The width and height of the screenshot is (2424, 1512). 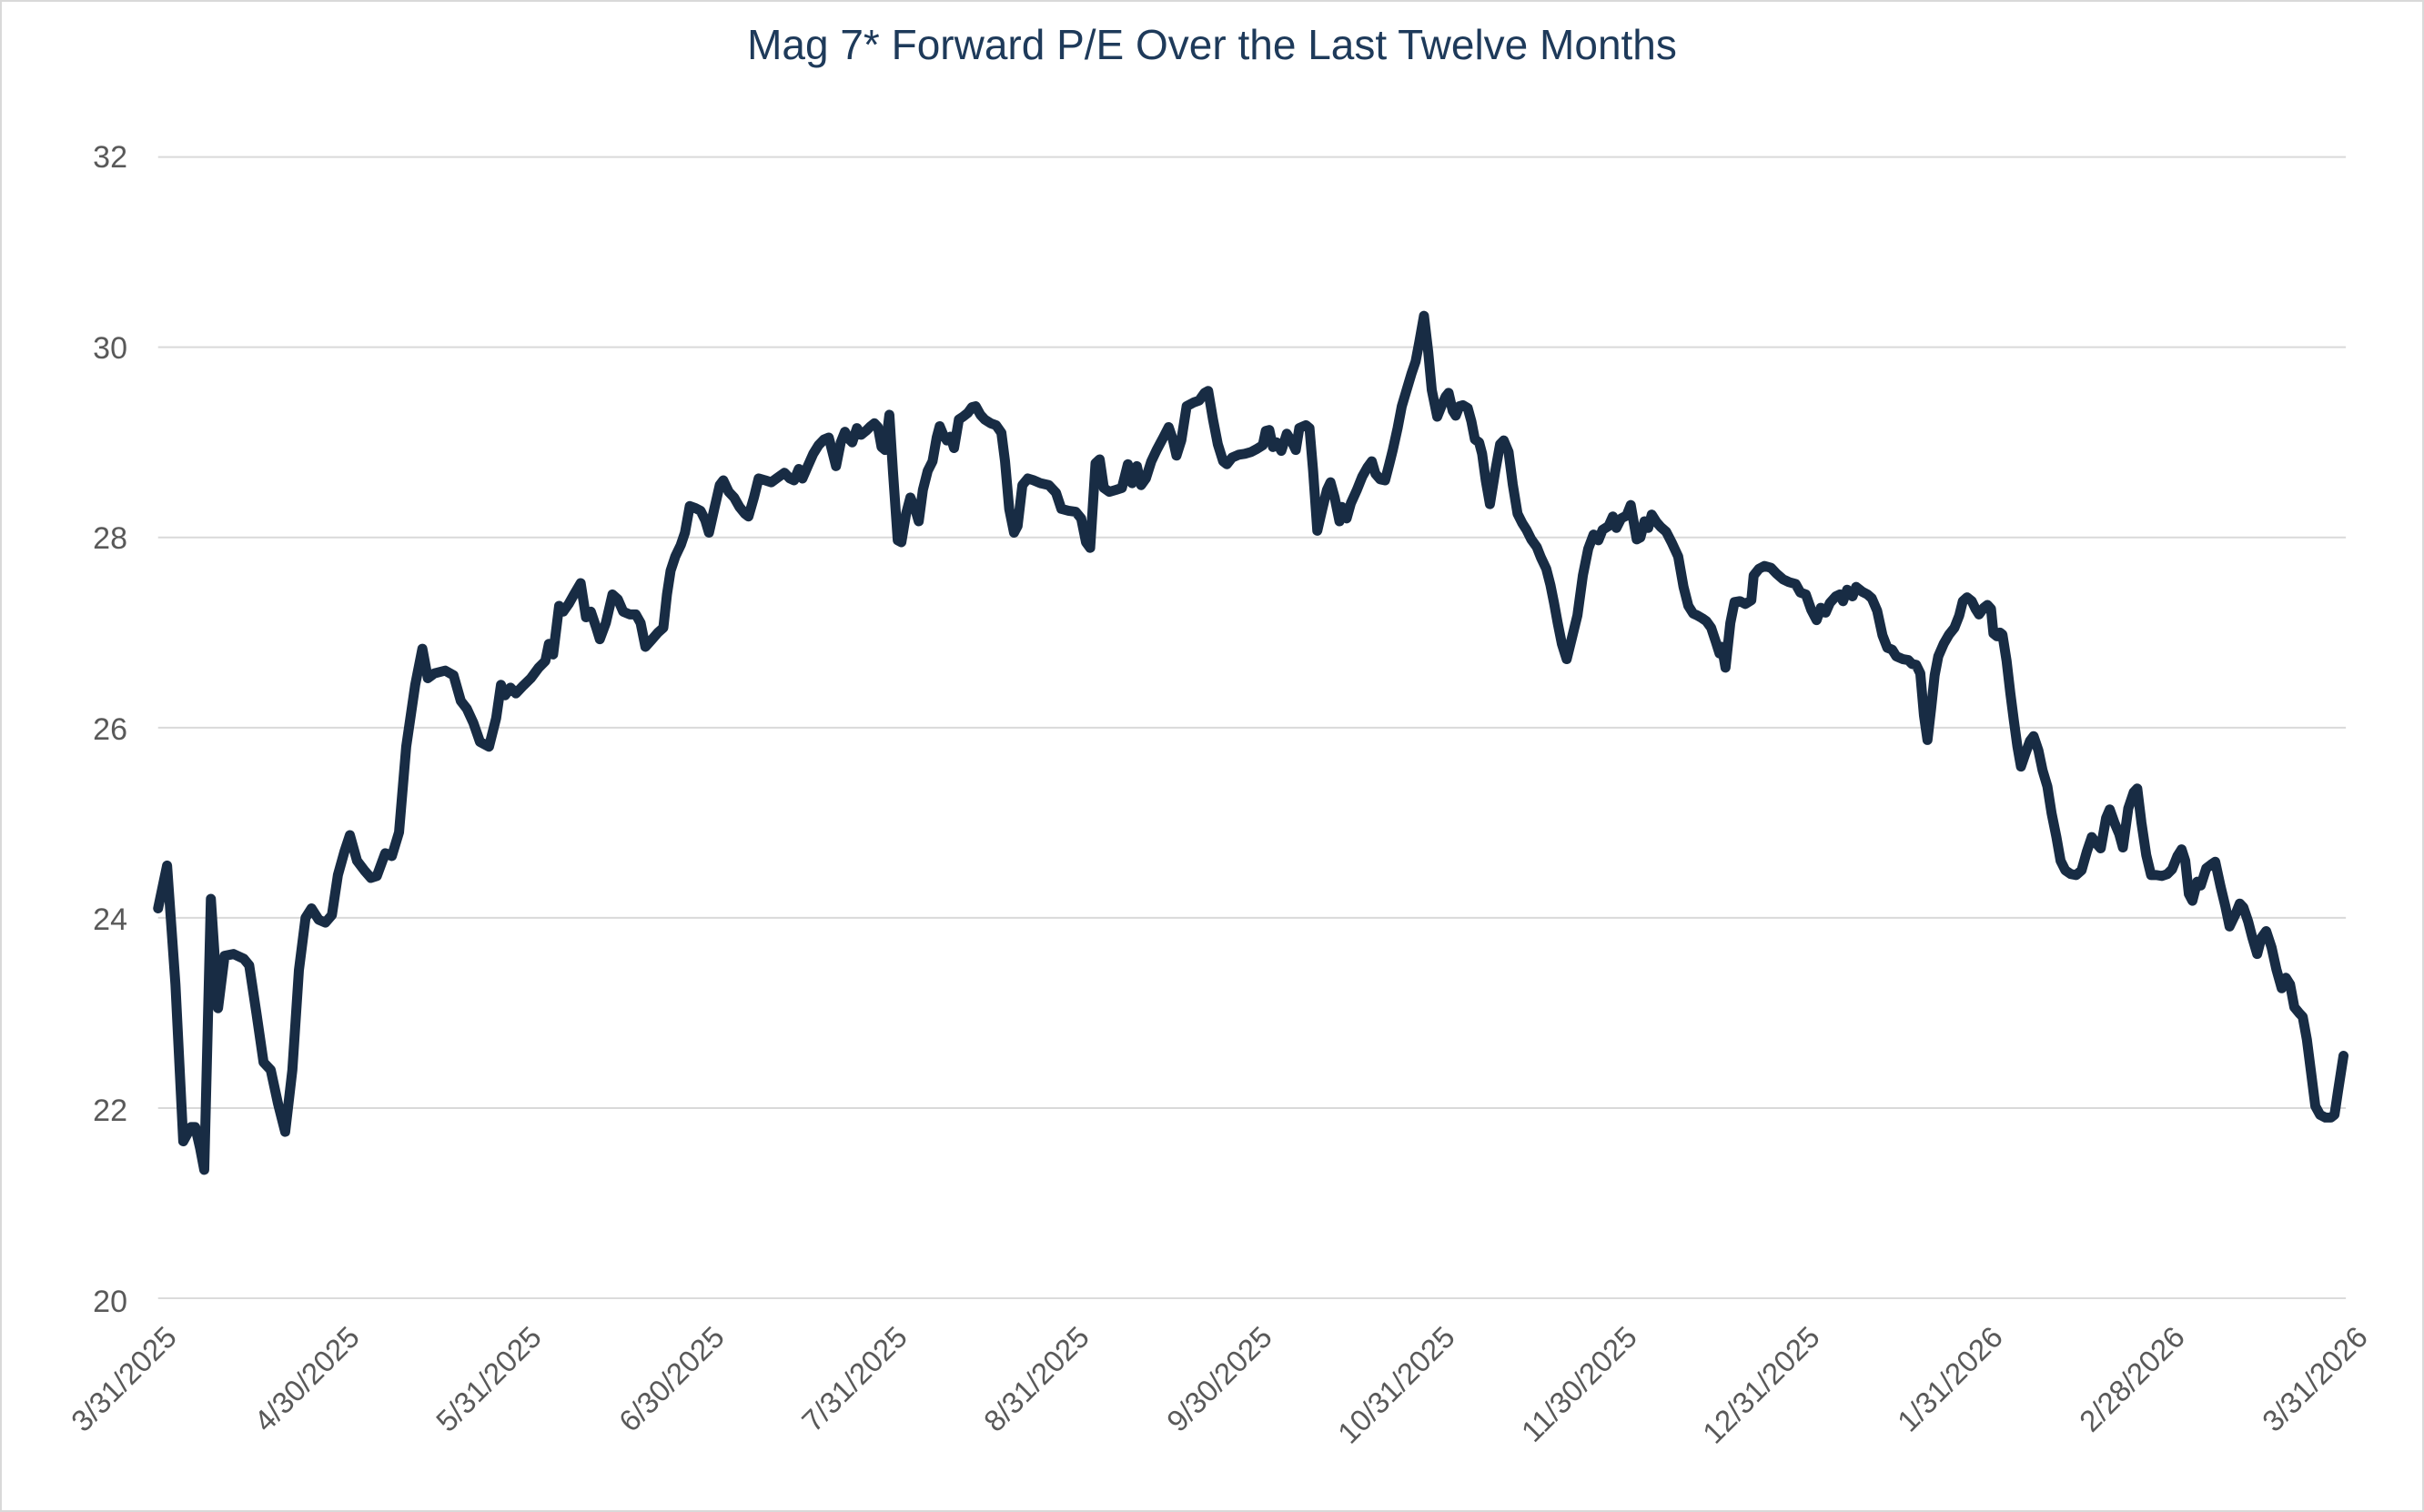 I want to click on y-tick-label: 24, so click(x=110, y=920).